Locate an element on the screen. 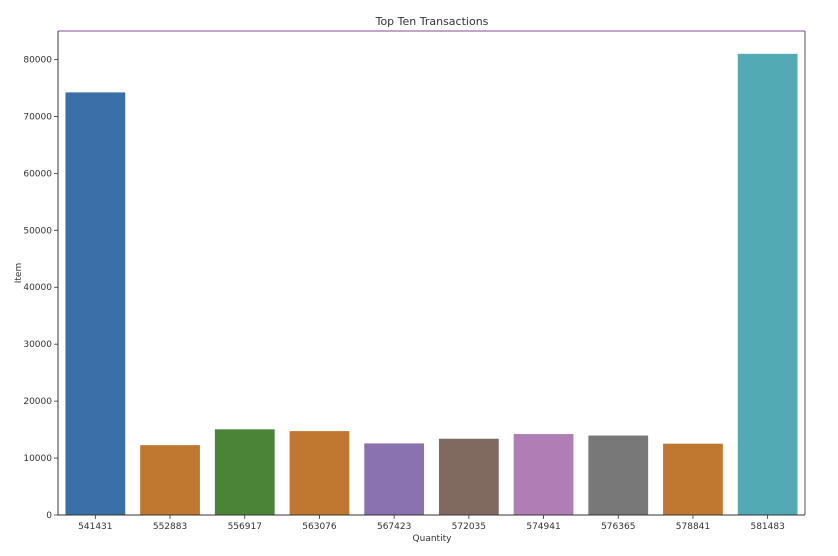 The image size is (838, 556). x-tick-label: 567423 is located at coordinates (394, 527).